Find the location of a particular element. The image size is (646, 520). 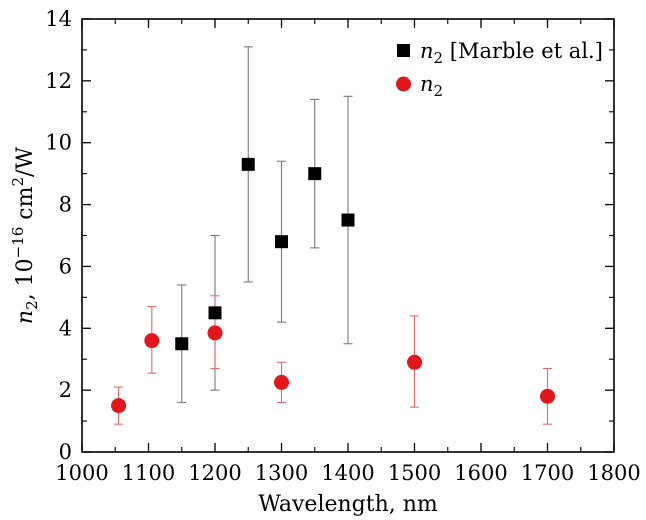

legend-marker-marble-square is located at coordinates (403, 50).